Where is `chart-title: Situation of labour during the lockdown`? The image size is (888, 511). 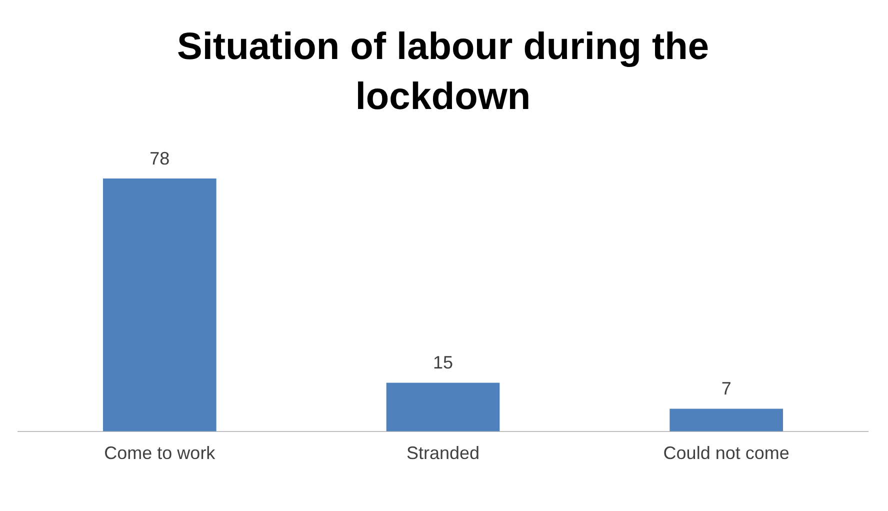 chart-title: Situation of labour during the lockdown is located at coordinates (443, 72).